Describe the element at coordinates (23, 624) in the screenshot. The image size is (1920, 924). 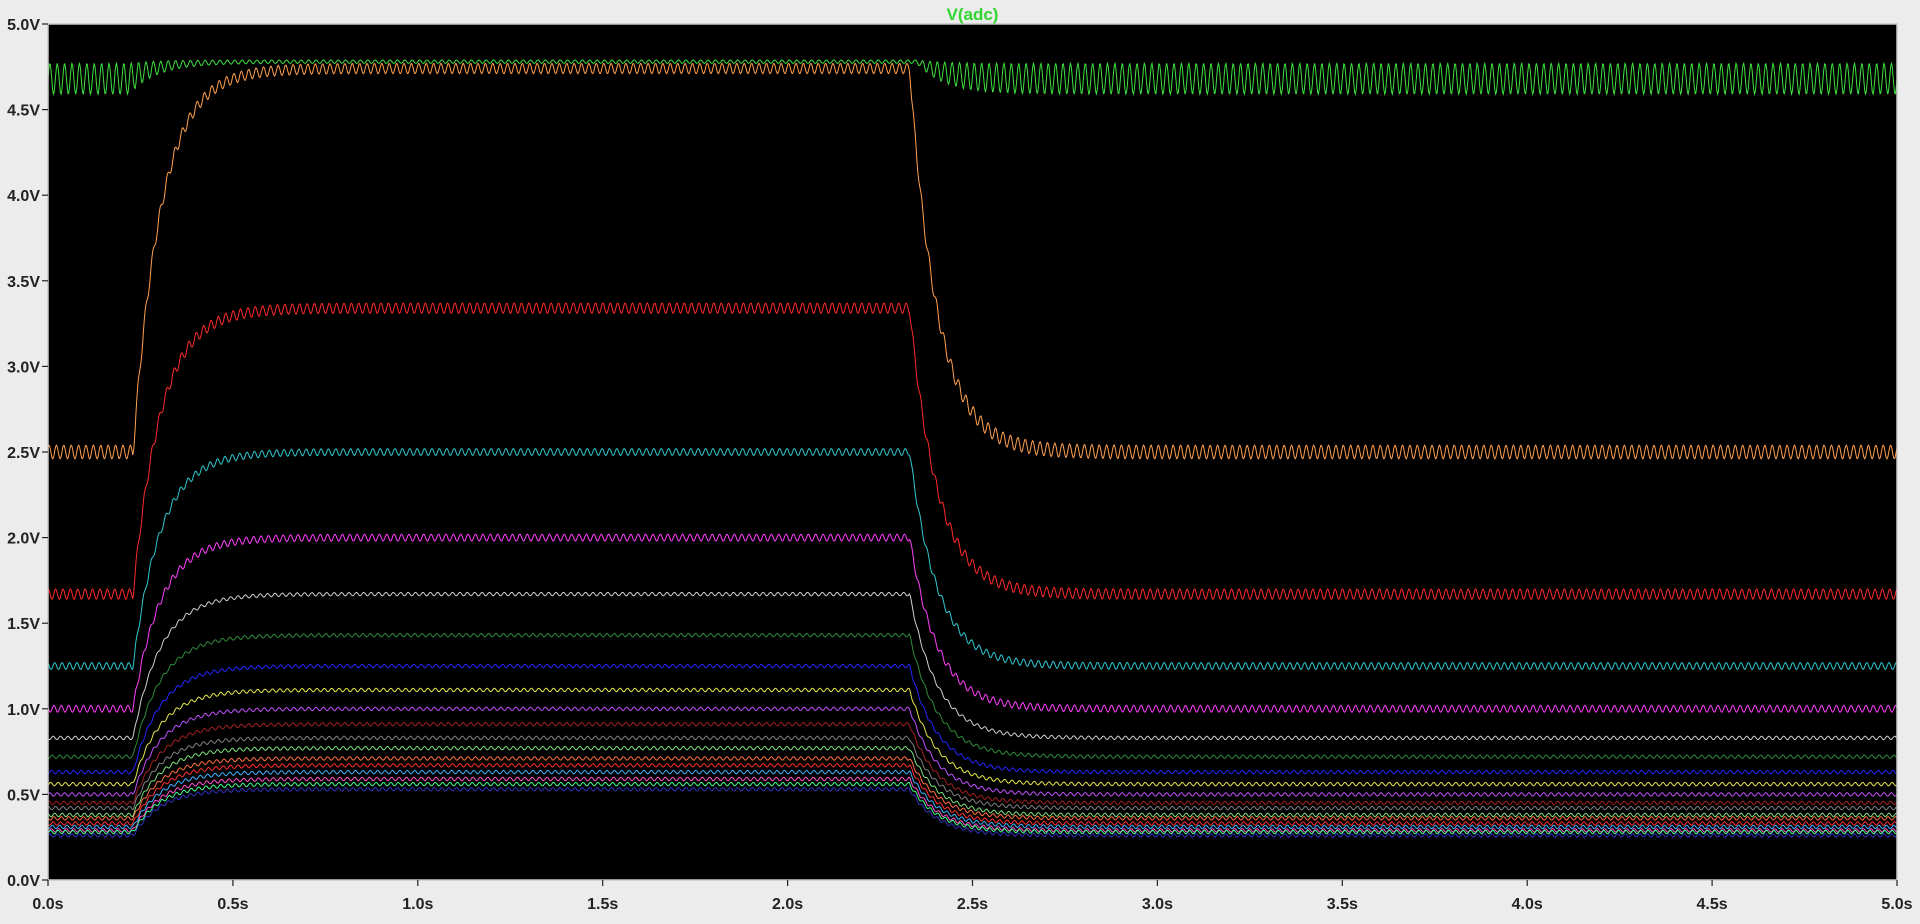
I see `y-tick-label: 1.5V` at that location.